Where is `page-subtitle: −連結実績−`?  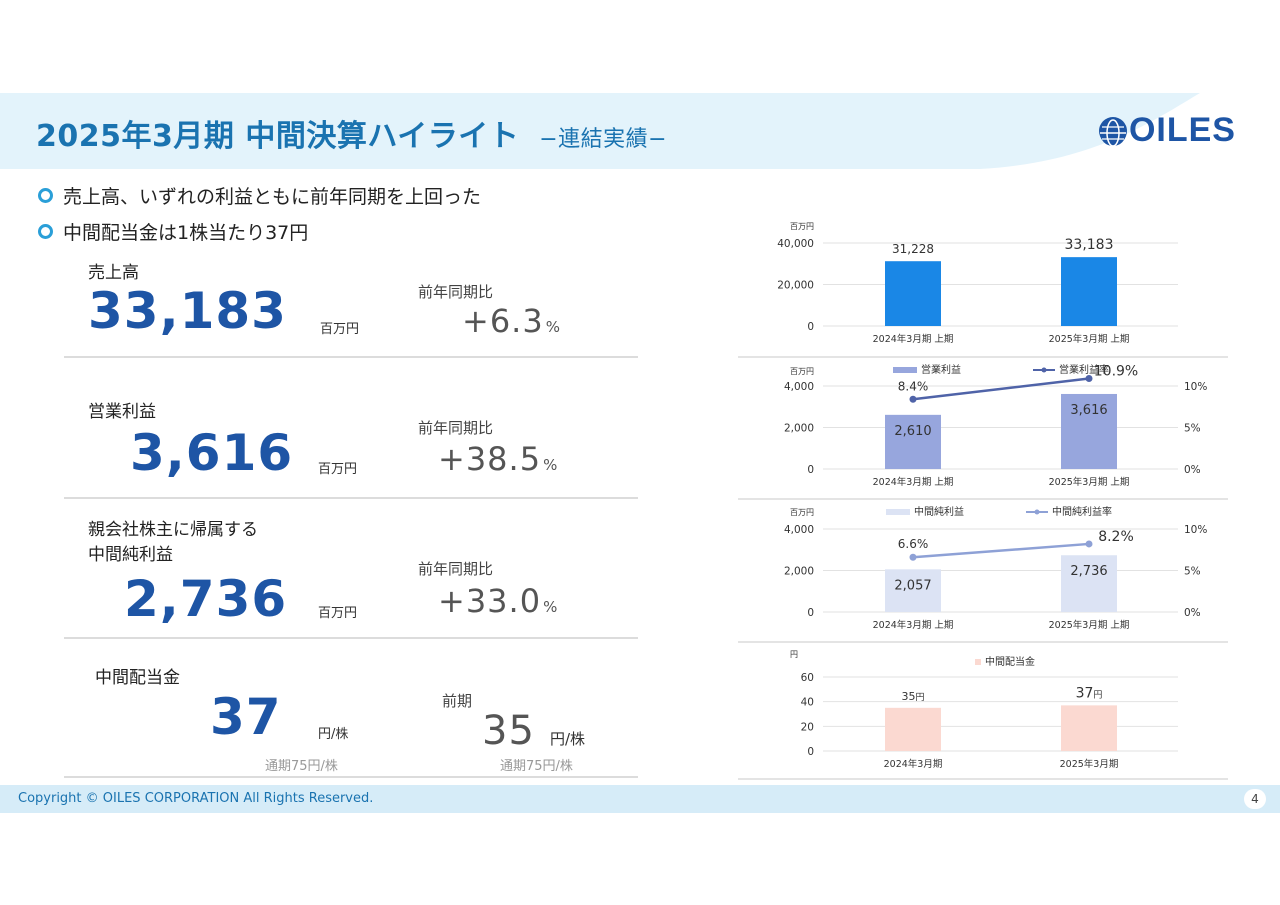
page-subtitle: −連結実績− is located at coordinates (603, 139).